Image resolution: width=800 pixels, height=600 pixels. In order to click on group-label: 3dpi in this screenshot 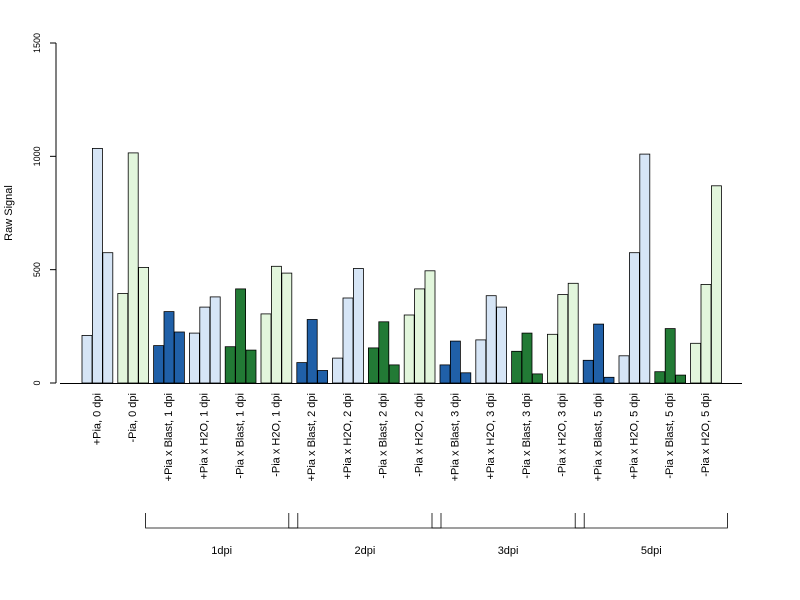, I will do `click(508, 551)`.